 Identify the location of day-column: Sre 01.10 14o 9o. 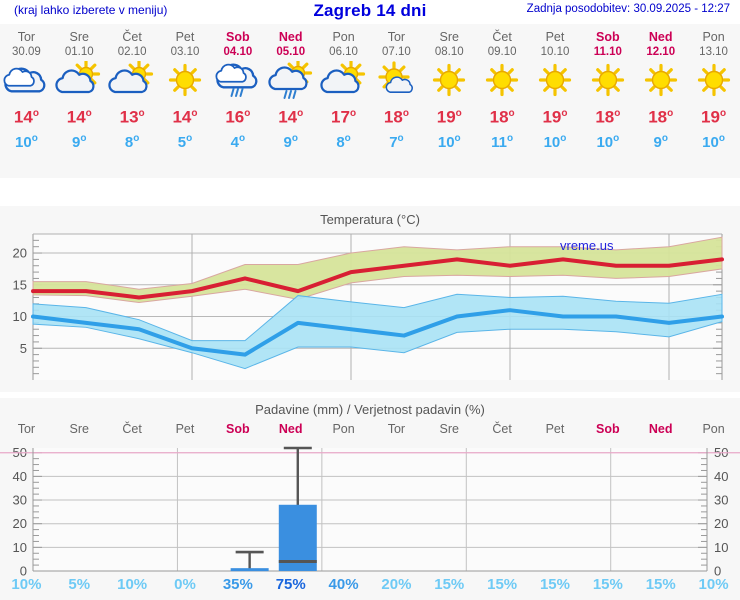
(79, 88).